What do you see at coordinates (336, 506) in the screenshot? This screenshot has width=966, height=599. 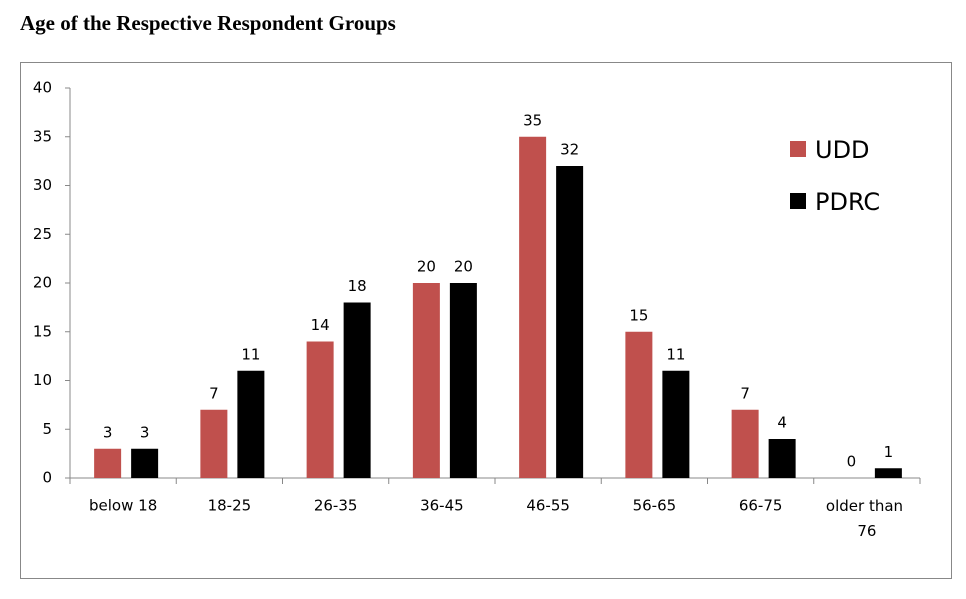 I see `x-tick-label: 26-35` at bounding box center [336, 506].